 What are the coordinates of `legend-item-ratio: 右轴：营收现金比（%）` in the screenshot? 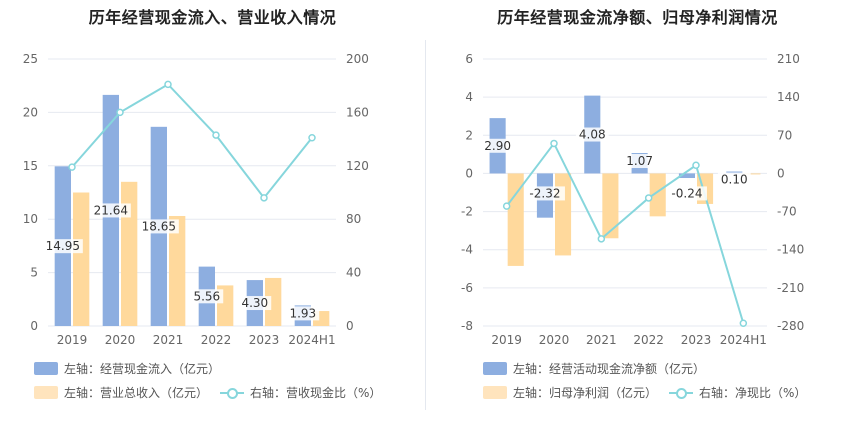 It's located at (300, 392).